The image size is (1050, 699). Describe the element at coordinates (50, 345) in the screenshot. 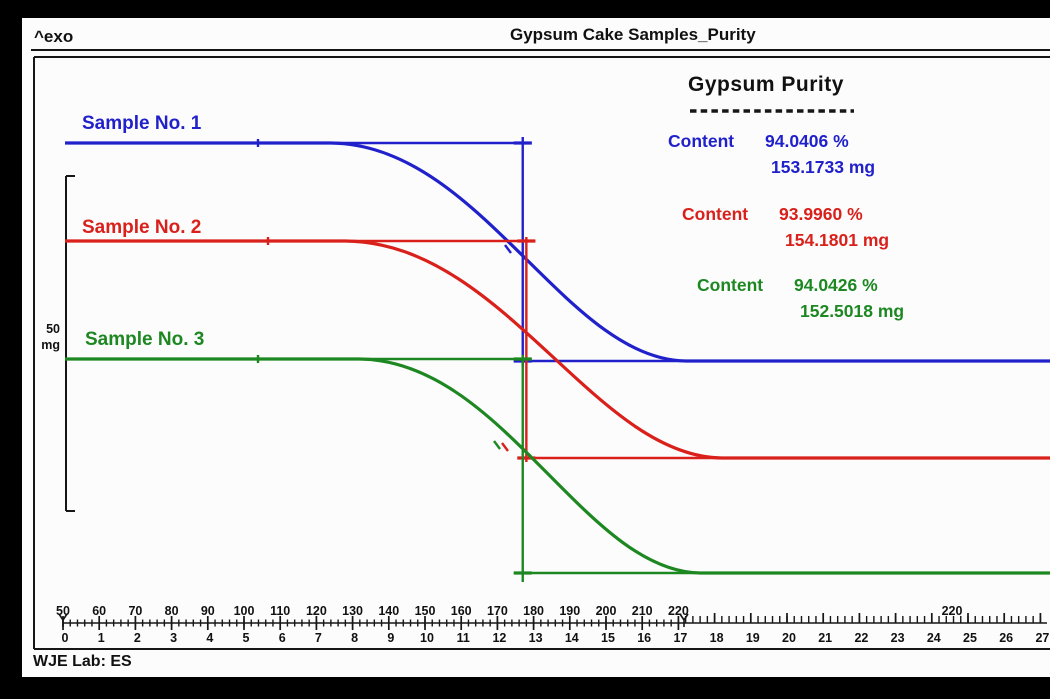

I see `scale-bar-unit: mg` at that location.